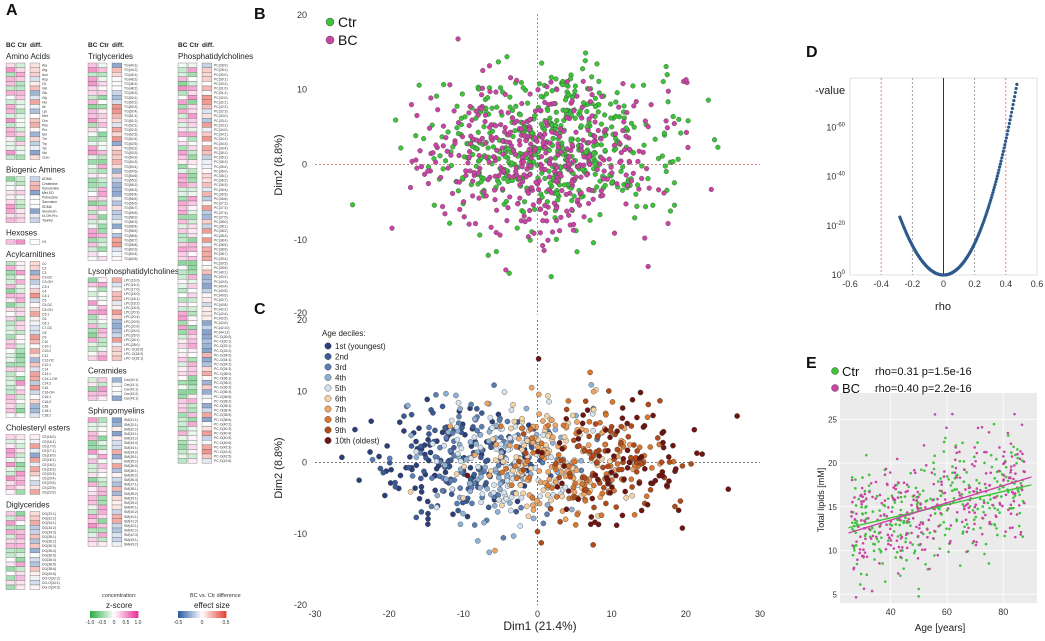  What do you see at coordinates (221, 259) in the screenshot?
I see `heatmap-row-label: PC(39:4)` at bounding box center [221, 259].